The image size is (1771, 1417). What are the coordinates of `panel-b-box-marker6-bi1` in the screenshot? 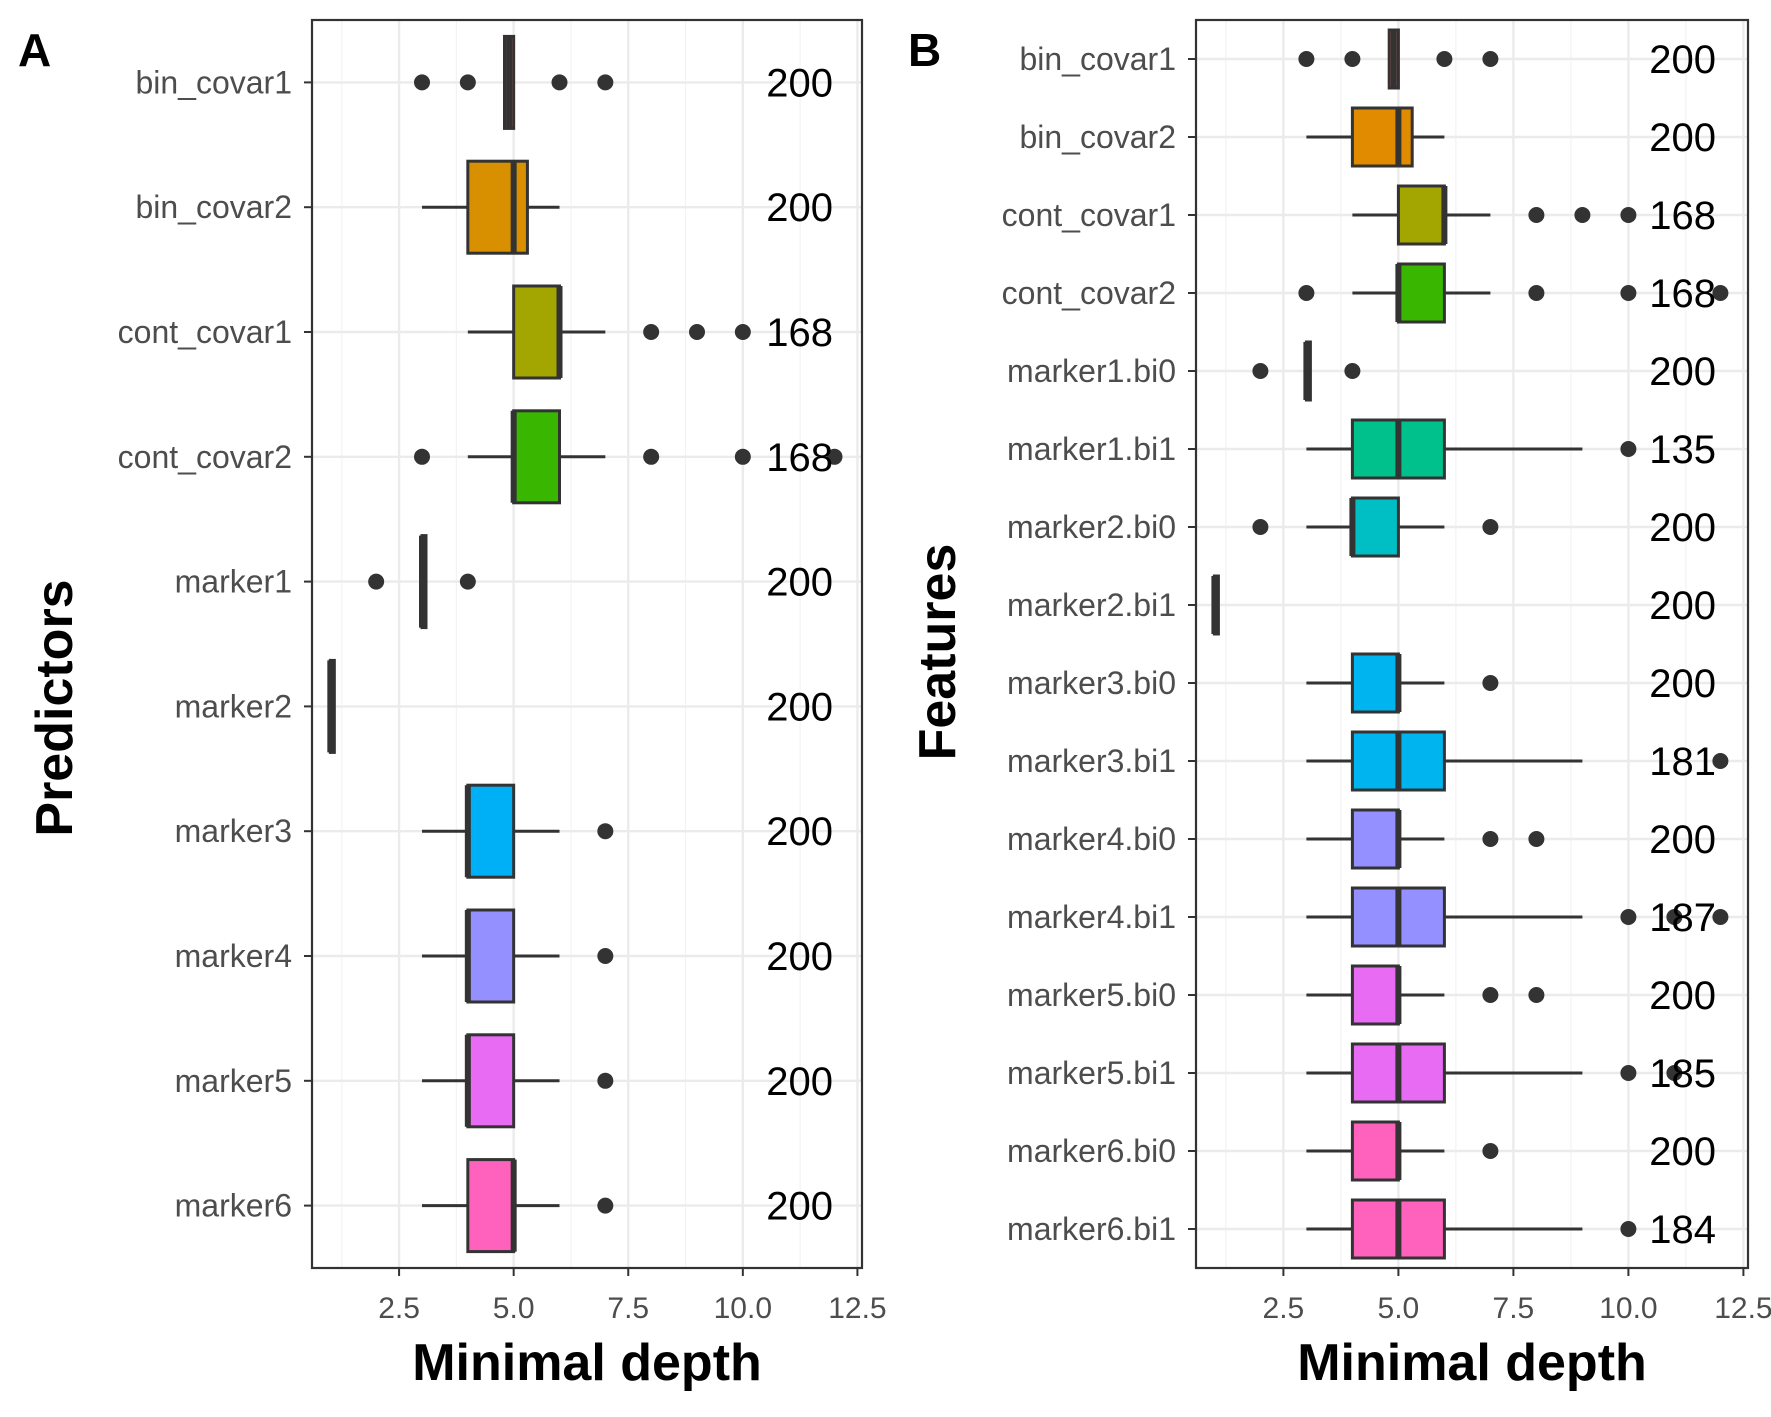 It's located at (1471, 1229).